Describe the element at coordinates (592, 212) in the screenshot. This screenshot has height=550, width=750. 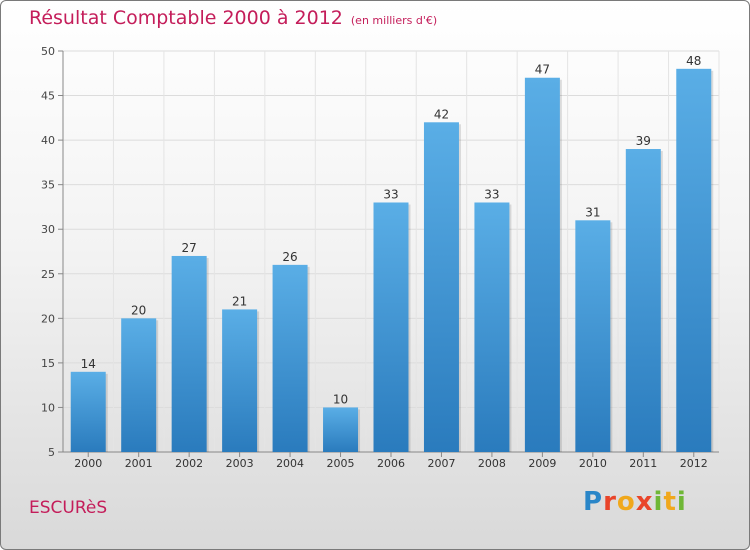
I see `data-label: 31` at that location.